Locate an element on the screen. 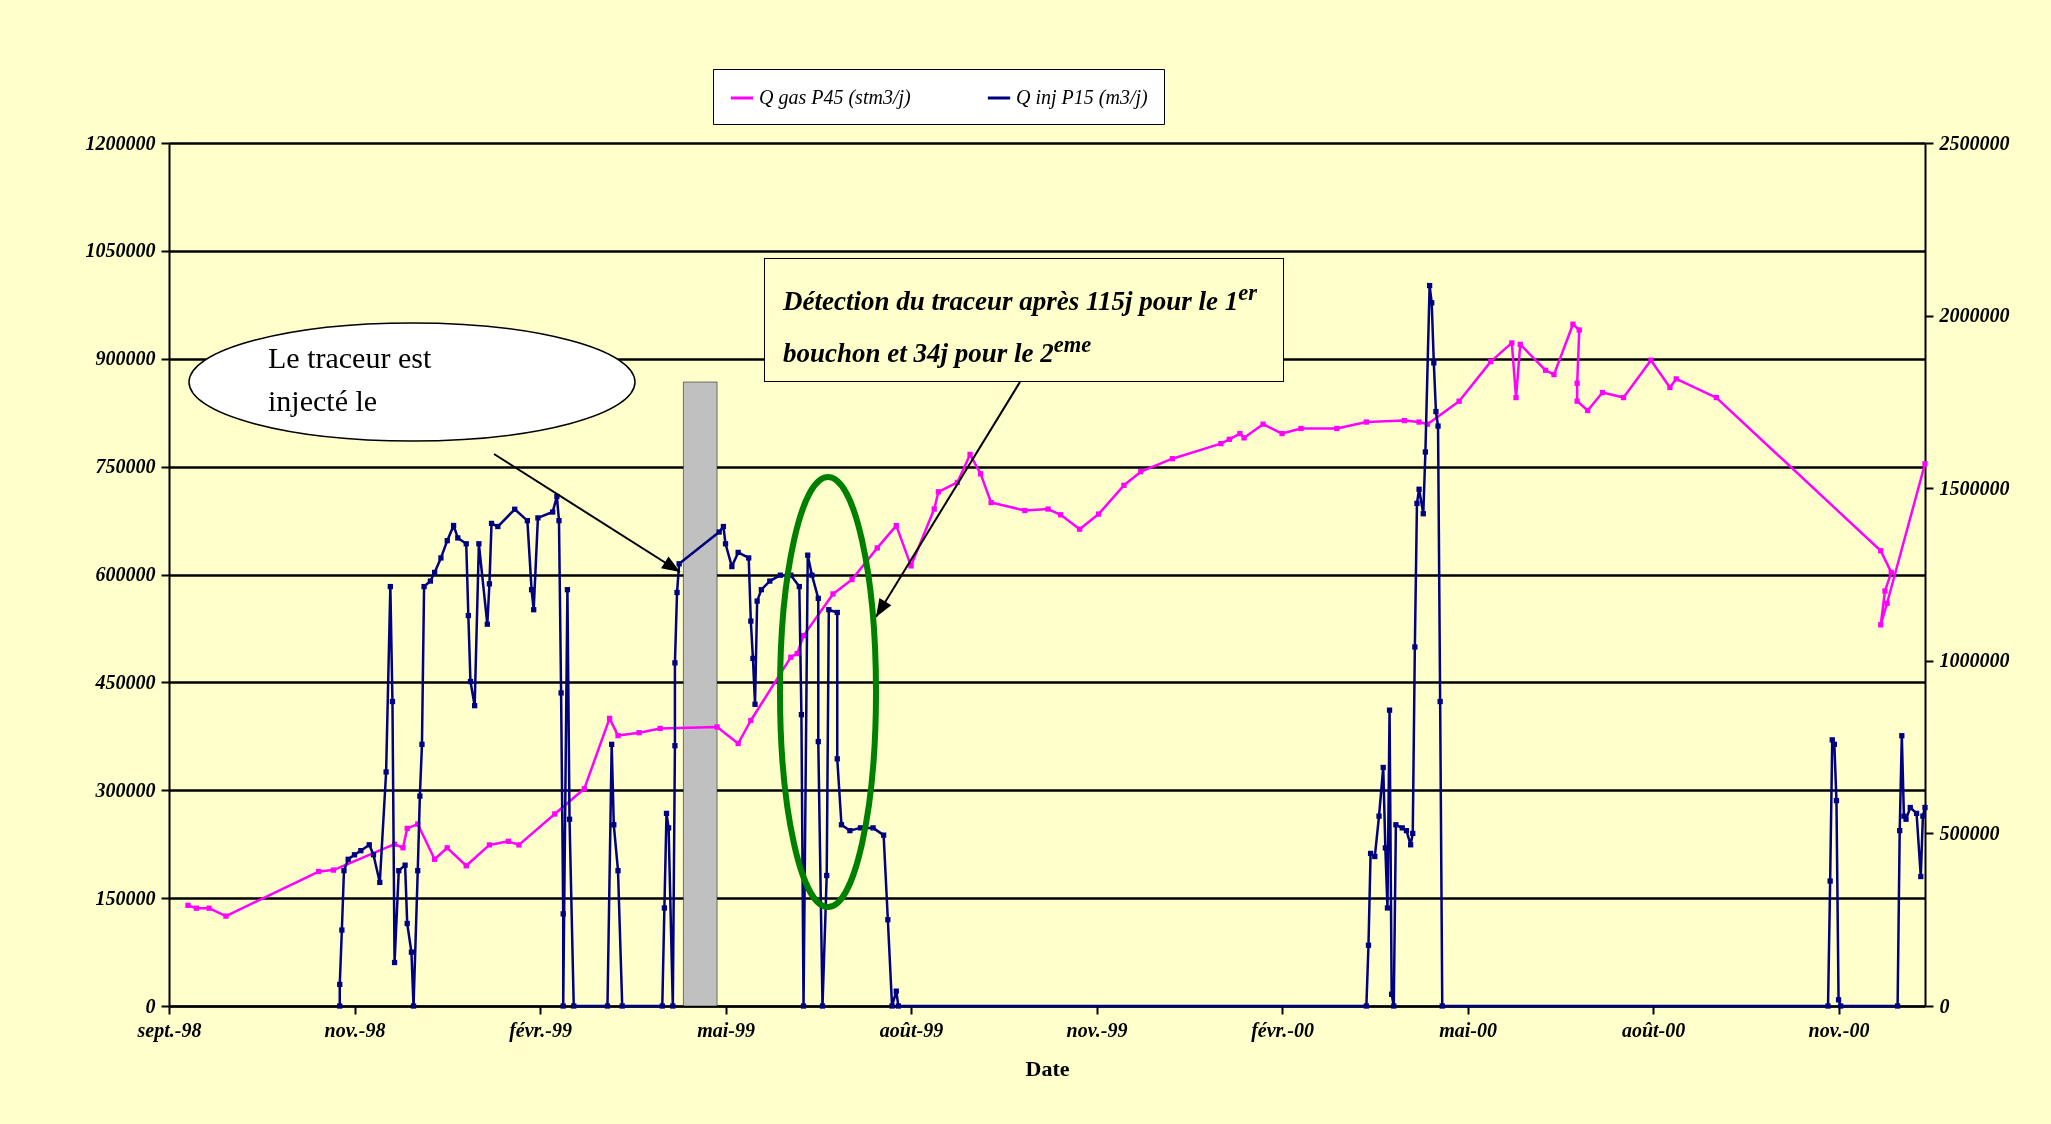  y-tick-label: 300000 is located at coordinates (125, 789).